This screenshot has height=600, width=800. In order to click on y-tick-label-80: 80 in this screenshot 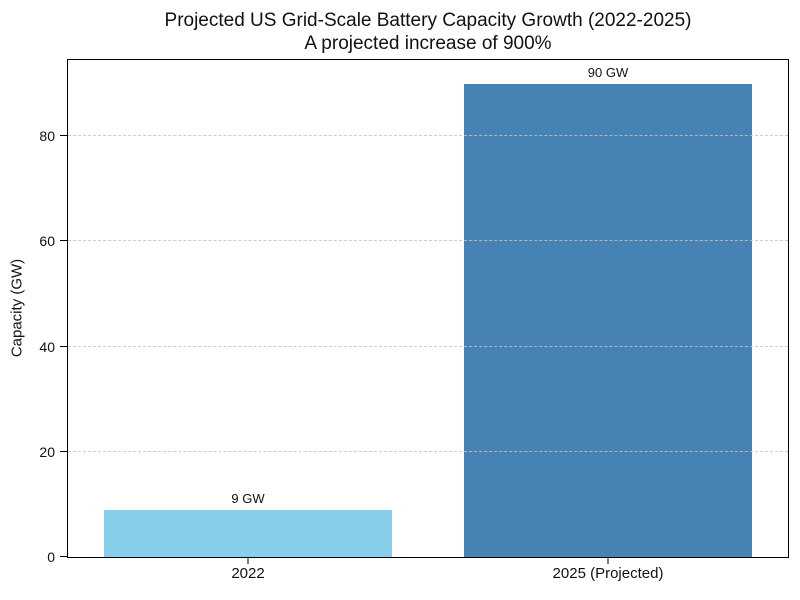, I will do `click(47, 136)`.